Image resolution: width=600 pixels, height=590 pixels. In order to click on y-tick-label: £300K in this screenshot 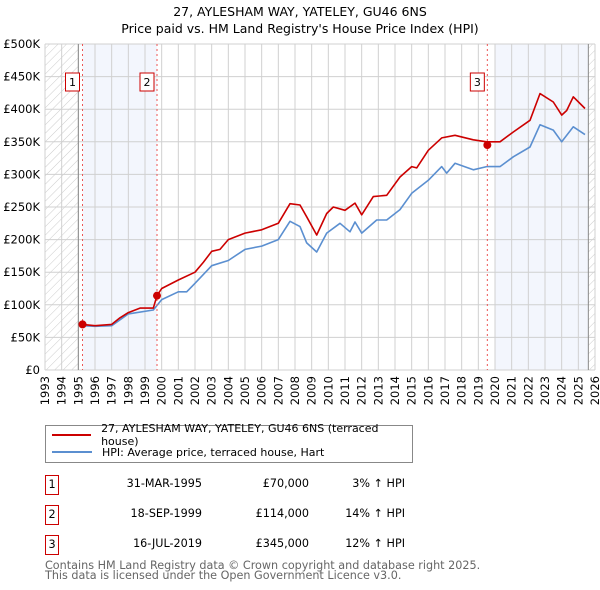, I will do `click(21, 174)`.